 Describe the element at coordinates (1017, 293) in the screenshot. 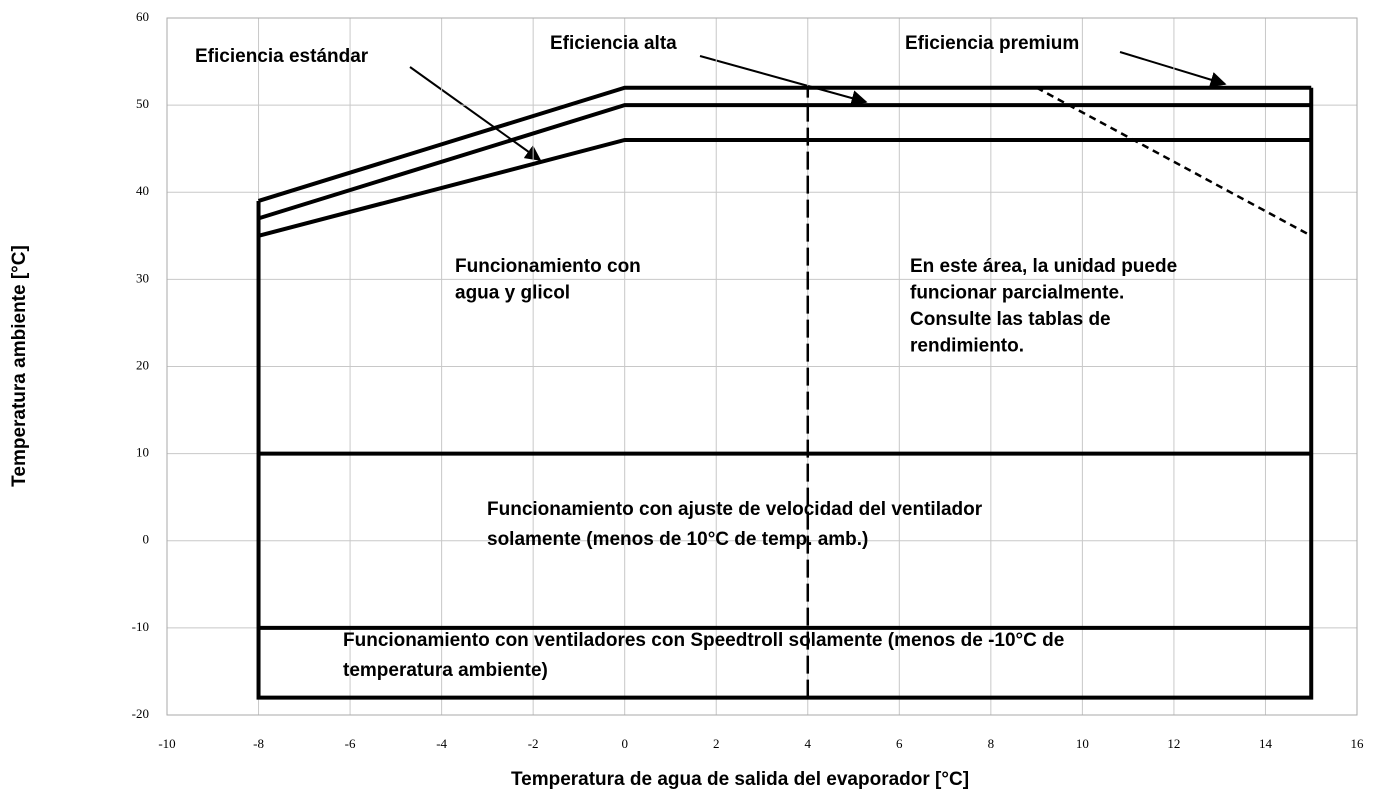

I see `annotation: funcionar parcialmente.` at that location.